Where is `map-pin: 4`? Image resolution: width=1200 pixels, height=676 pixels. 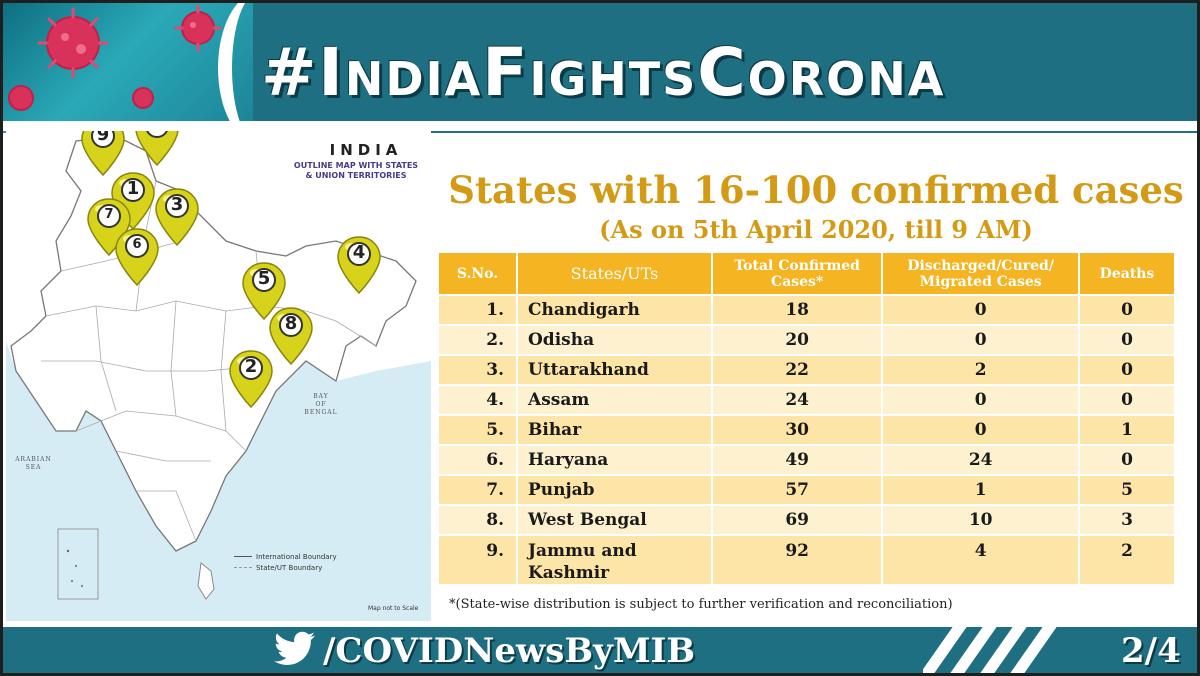
map-pin: 4 is located at coordinates (359, 265).